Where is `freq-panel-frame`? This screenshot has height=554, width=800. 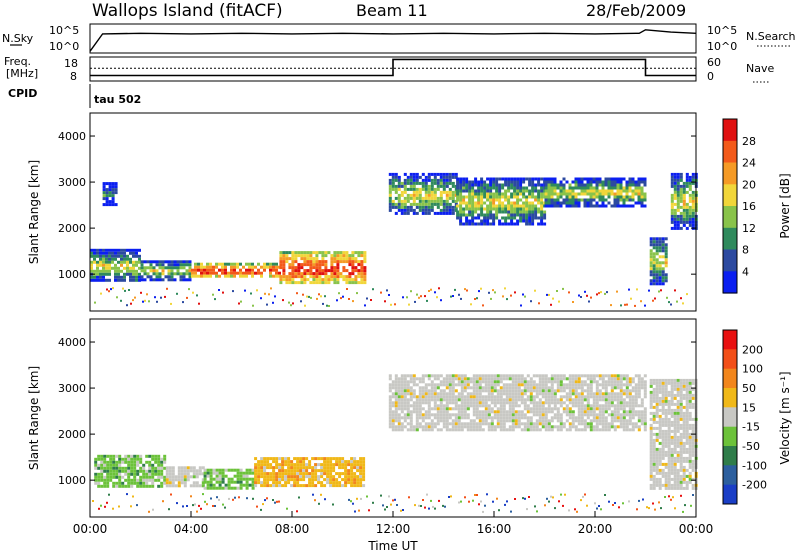
freq-panel-frame is located at coordinates (393, 69).